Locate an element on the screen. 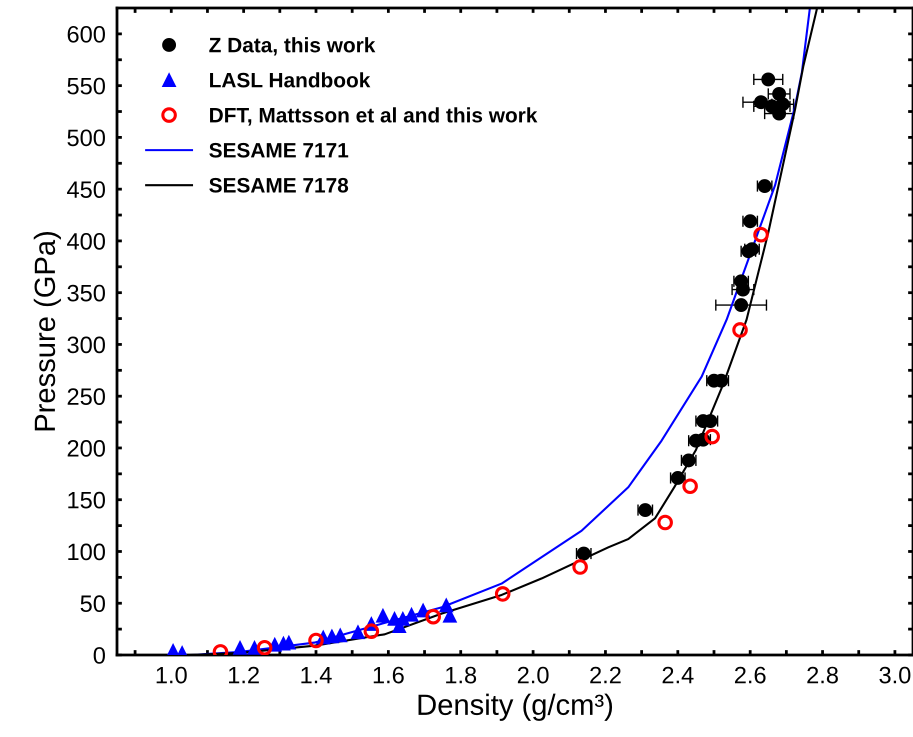  y-tick-label: 450 is located at coordinates (86, 189).